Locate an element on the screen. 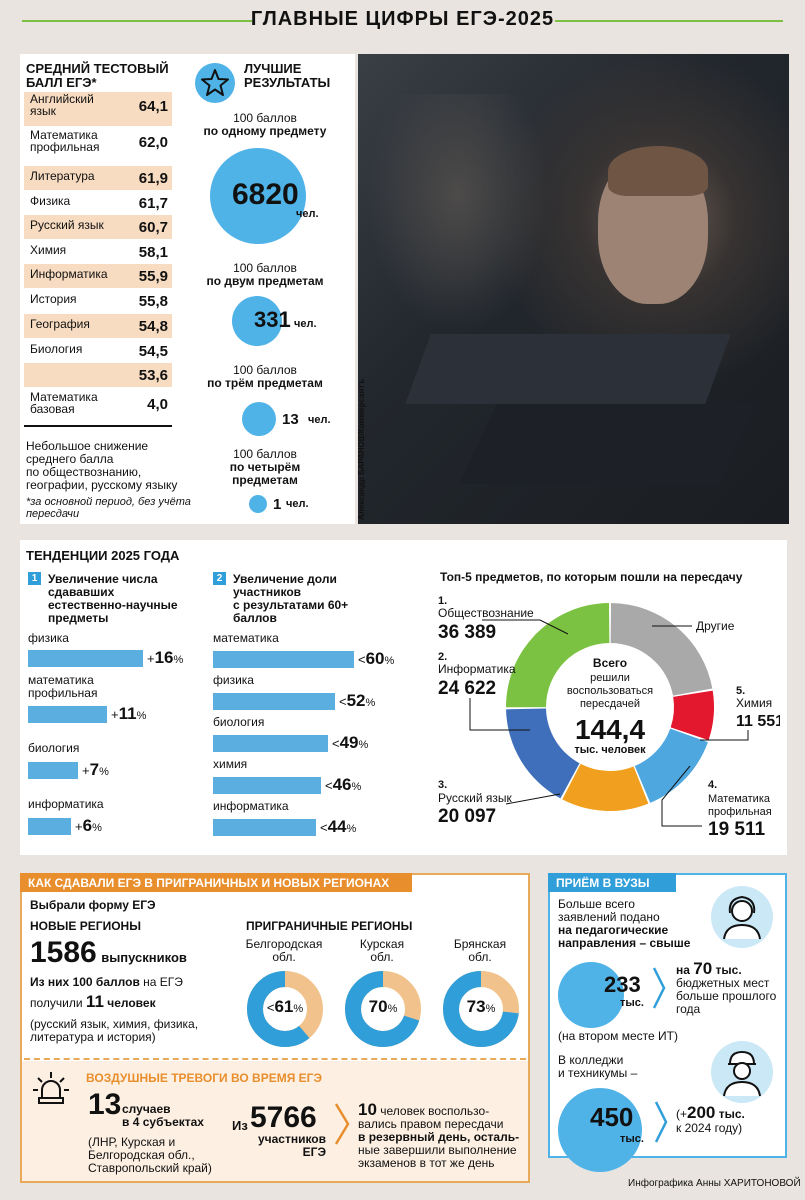  regions-divider is located at coordinates (275, 1059).